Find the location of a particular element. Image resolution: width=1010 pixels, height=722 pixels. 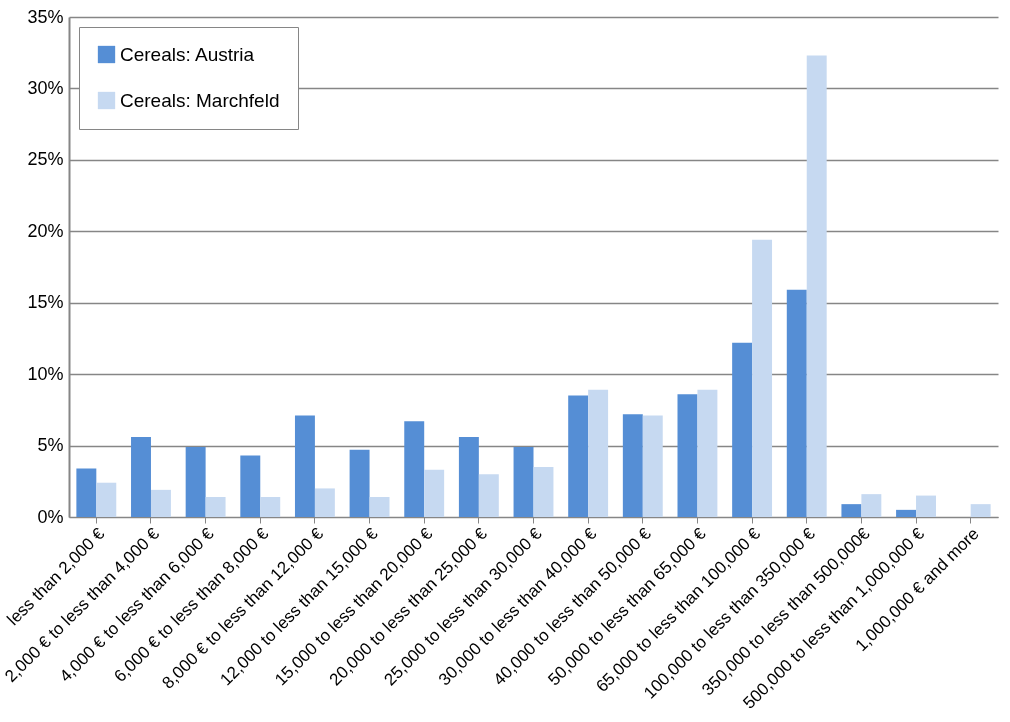

legend-label: Cereals: Austria is located at coordinates (187, 54).